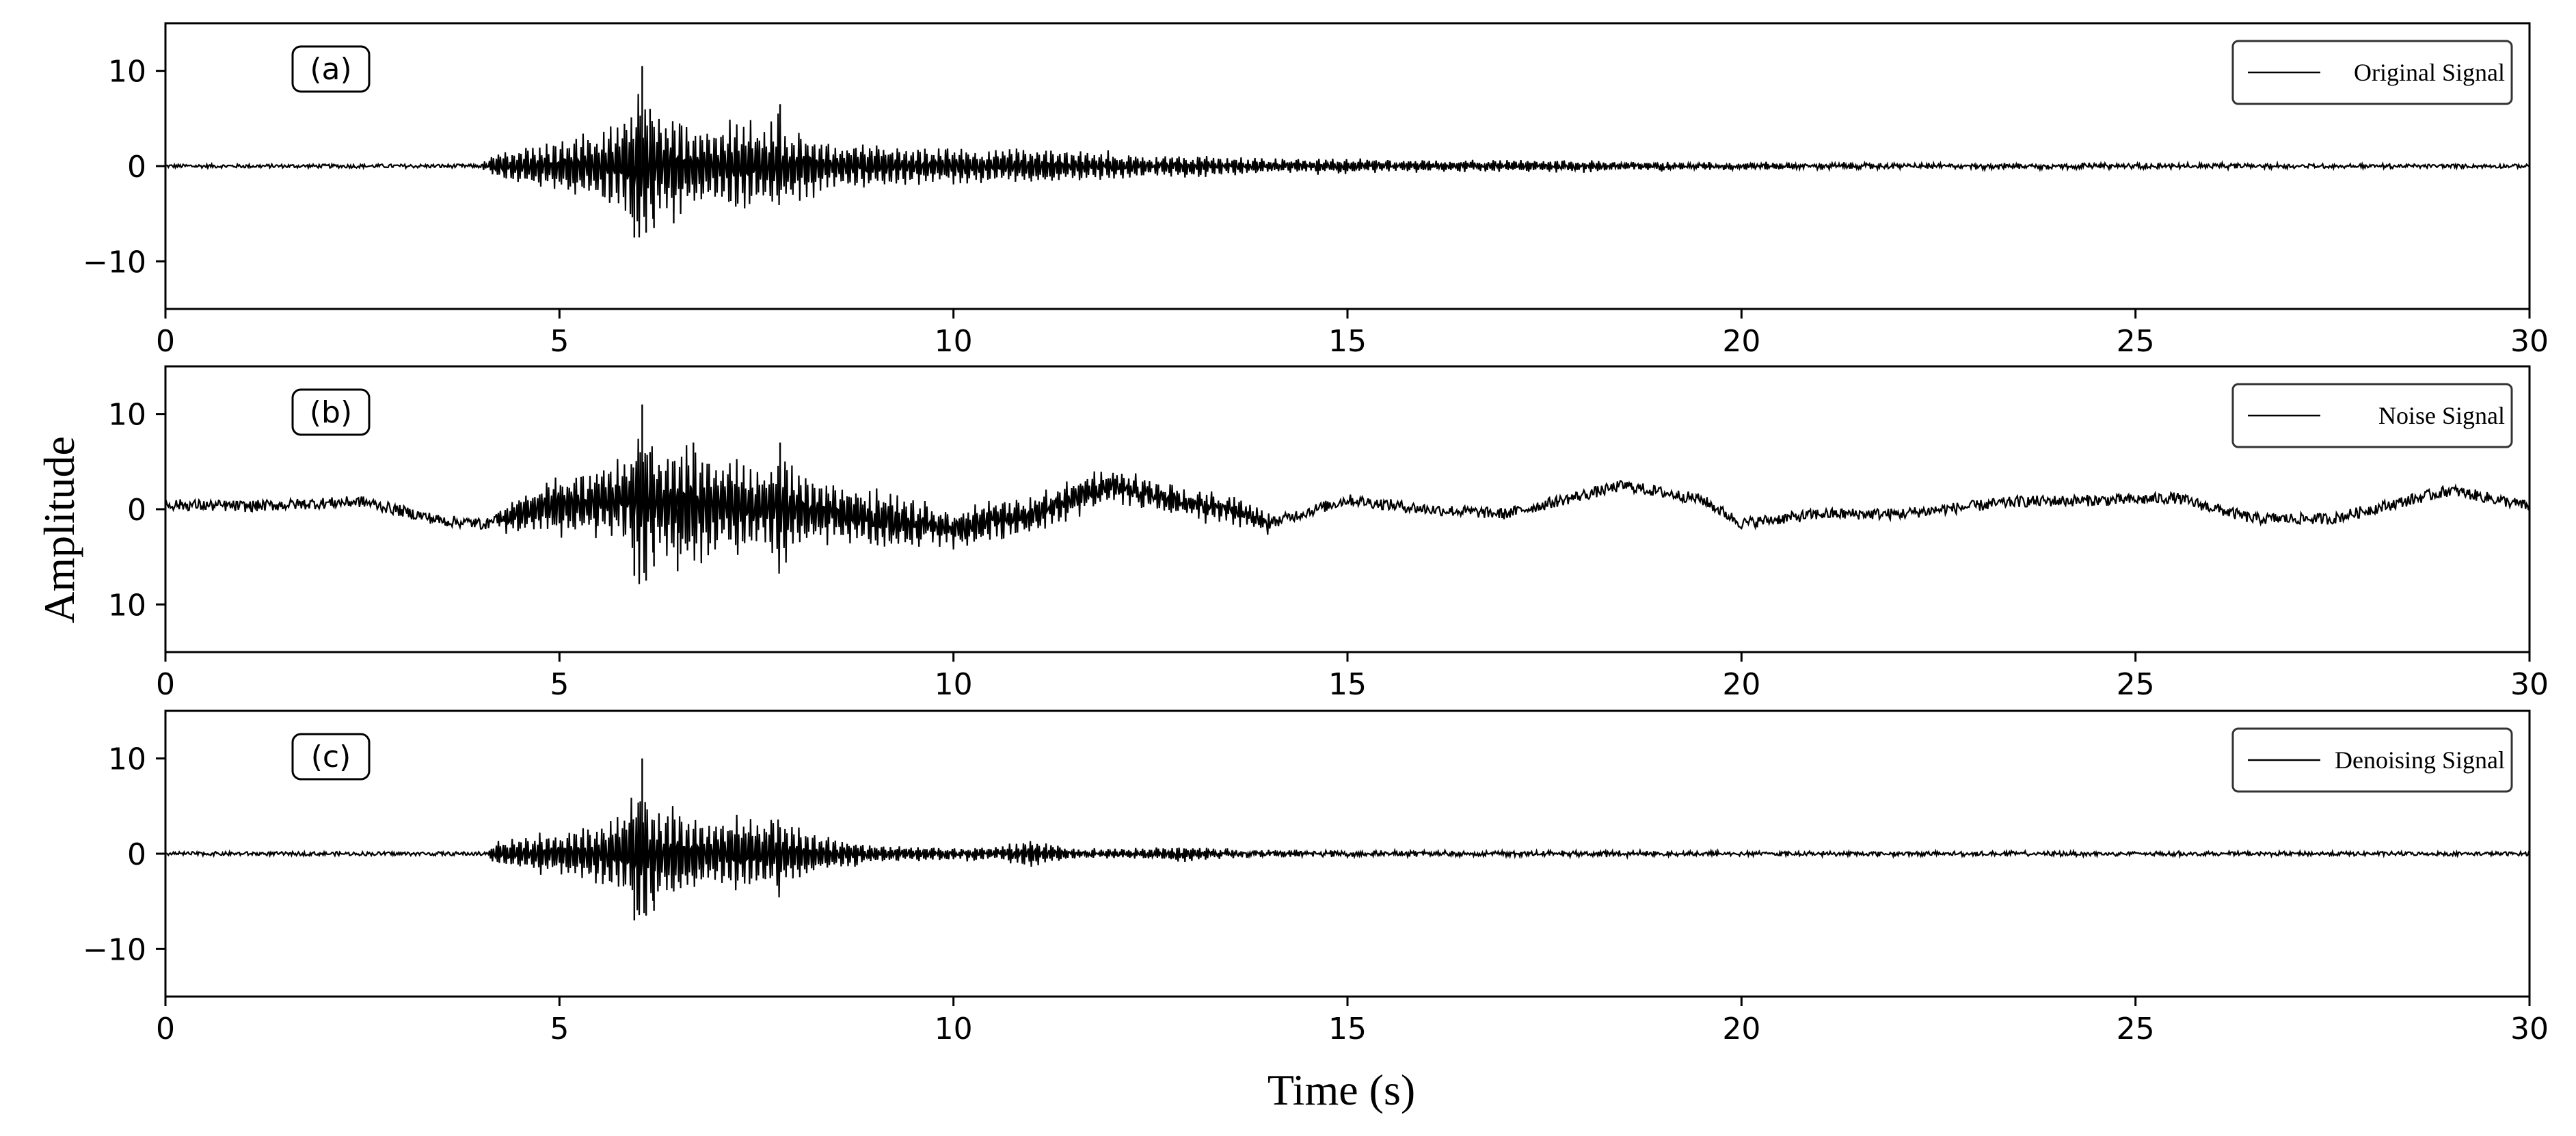 The height and width of the screenshot is (1136, 2576). I want to click on panel-label: (b), so click(331, 412).